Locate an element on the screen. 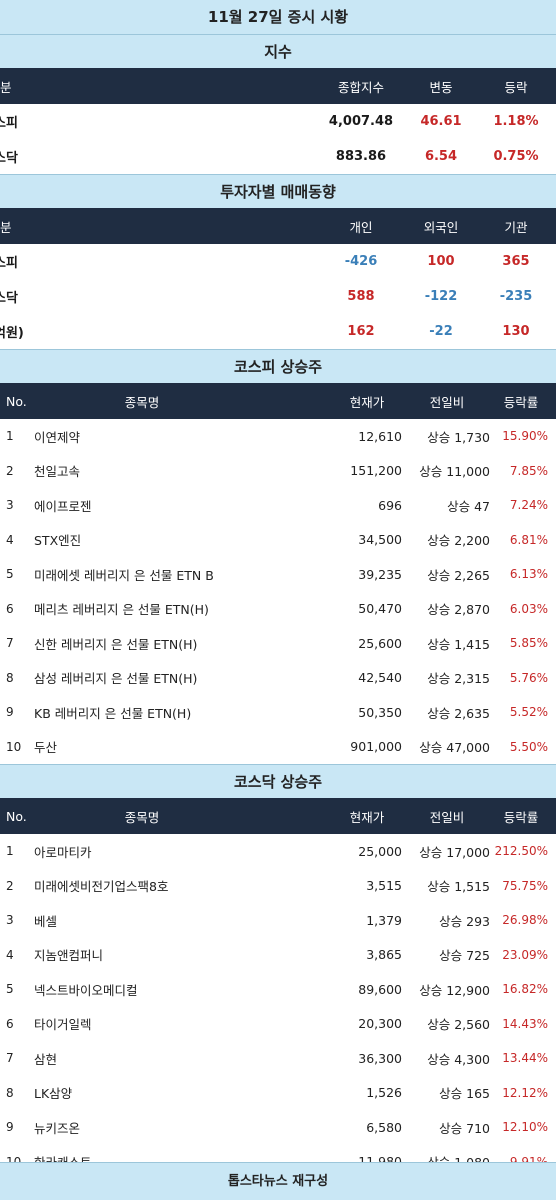  current-price: 12,610 is located at coordinates (380, 436).